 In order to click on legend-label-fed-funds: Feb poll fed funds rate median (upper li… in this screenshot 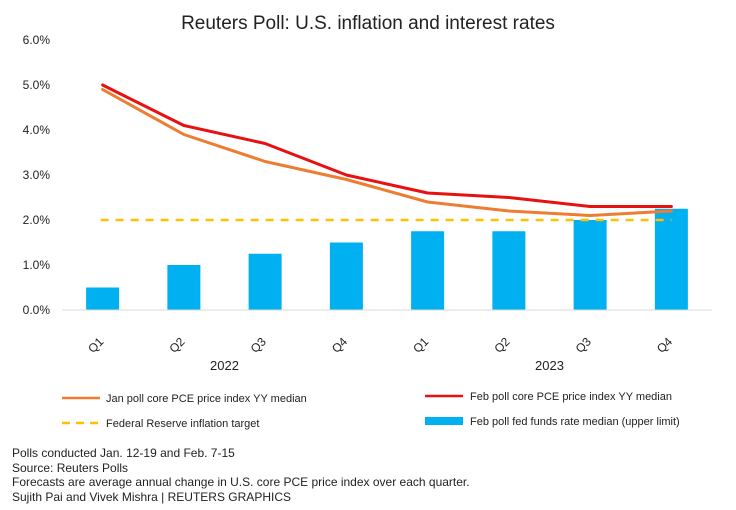, I will do `click(575, 422)`.